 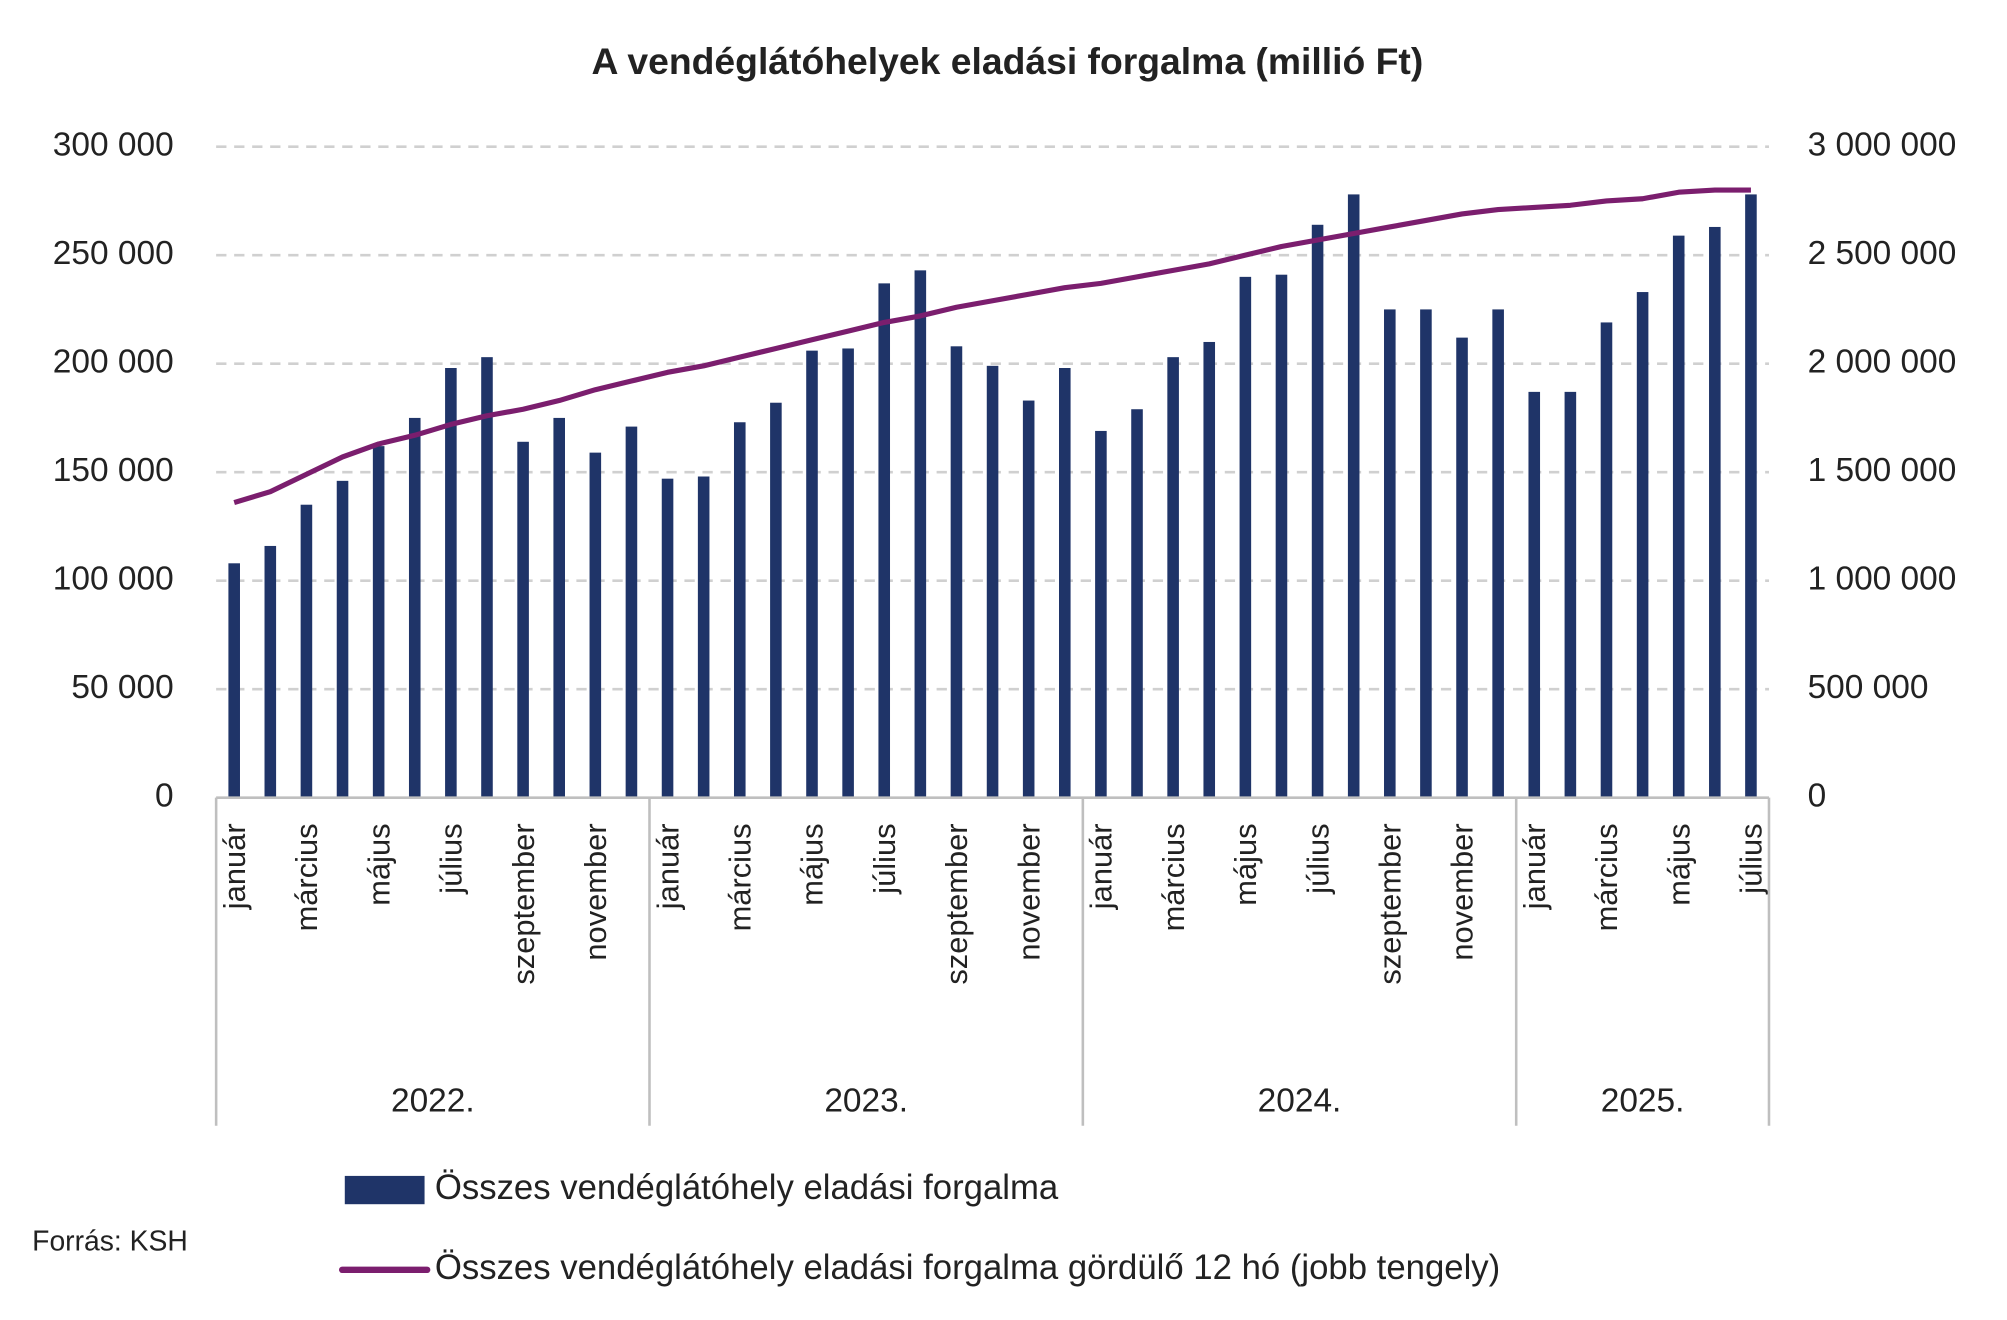 I want to click on y2-tick-label: 1 500 000, so click(x=1882, y=470).